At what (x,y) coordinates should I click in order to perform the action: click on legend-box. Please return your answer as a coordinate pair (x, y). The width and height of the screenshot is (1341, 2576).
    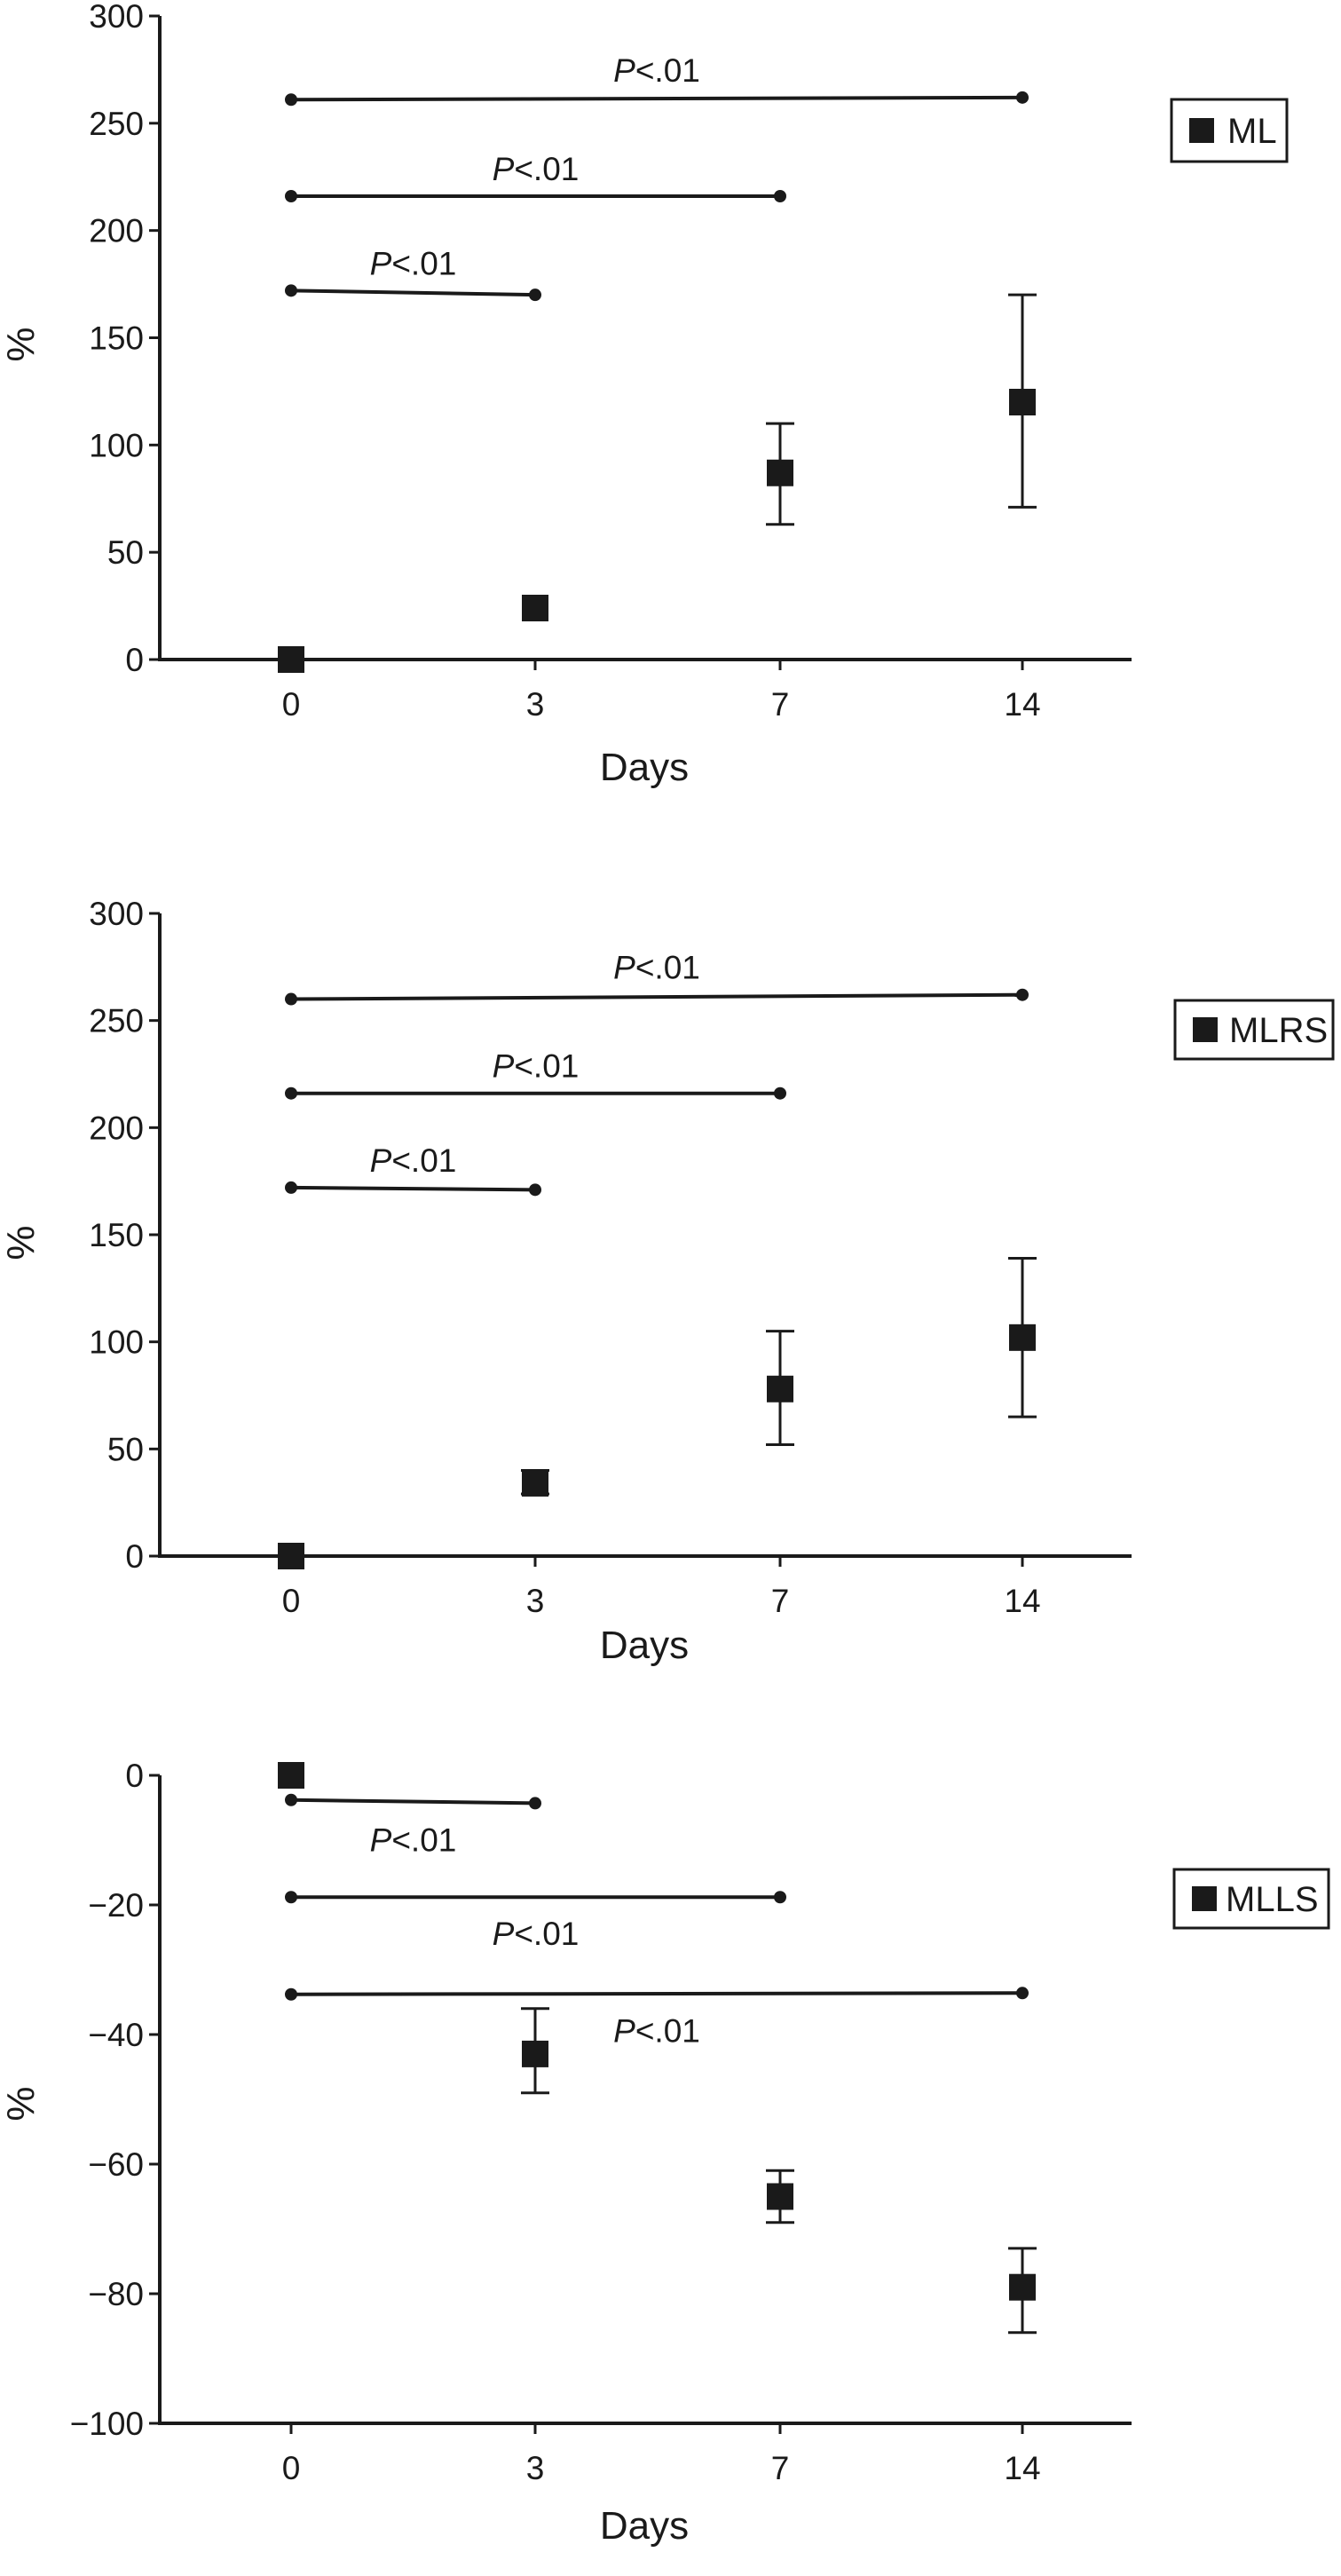
    Looking at the image, I should click on (1251, 1899).